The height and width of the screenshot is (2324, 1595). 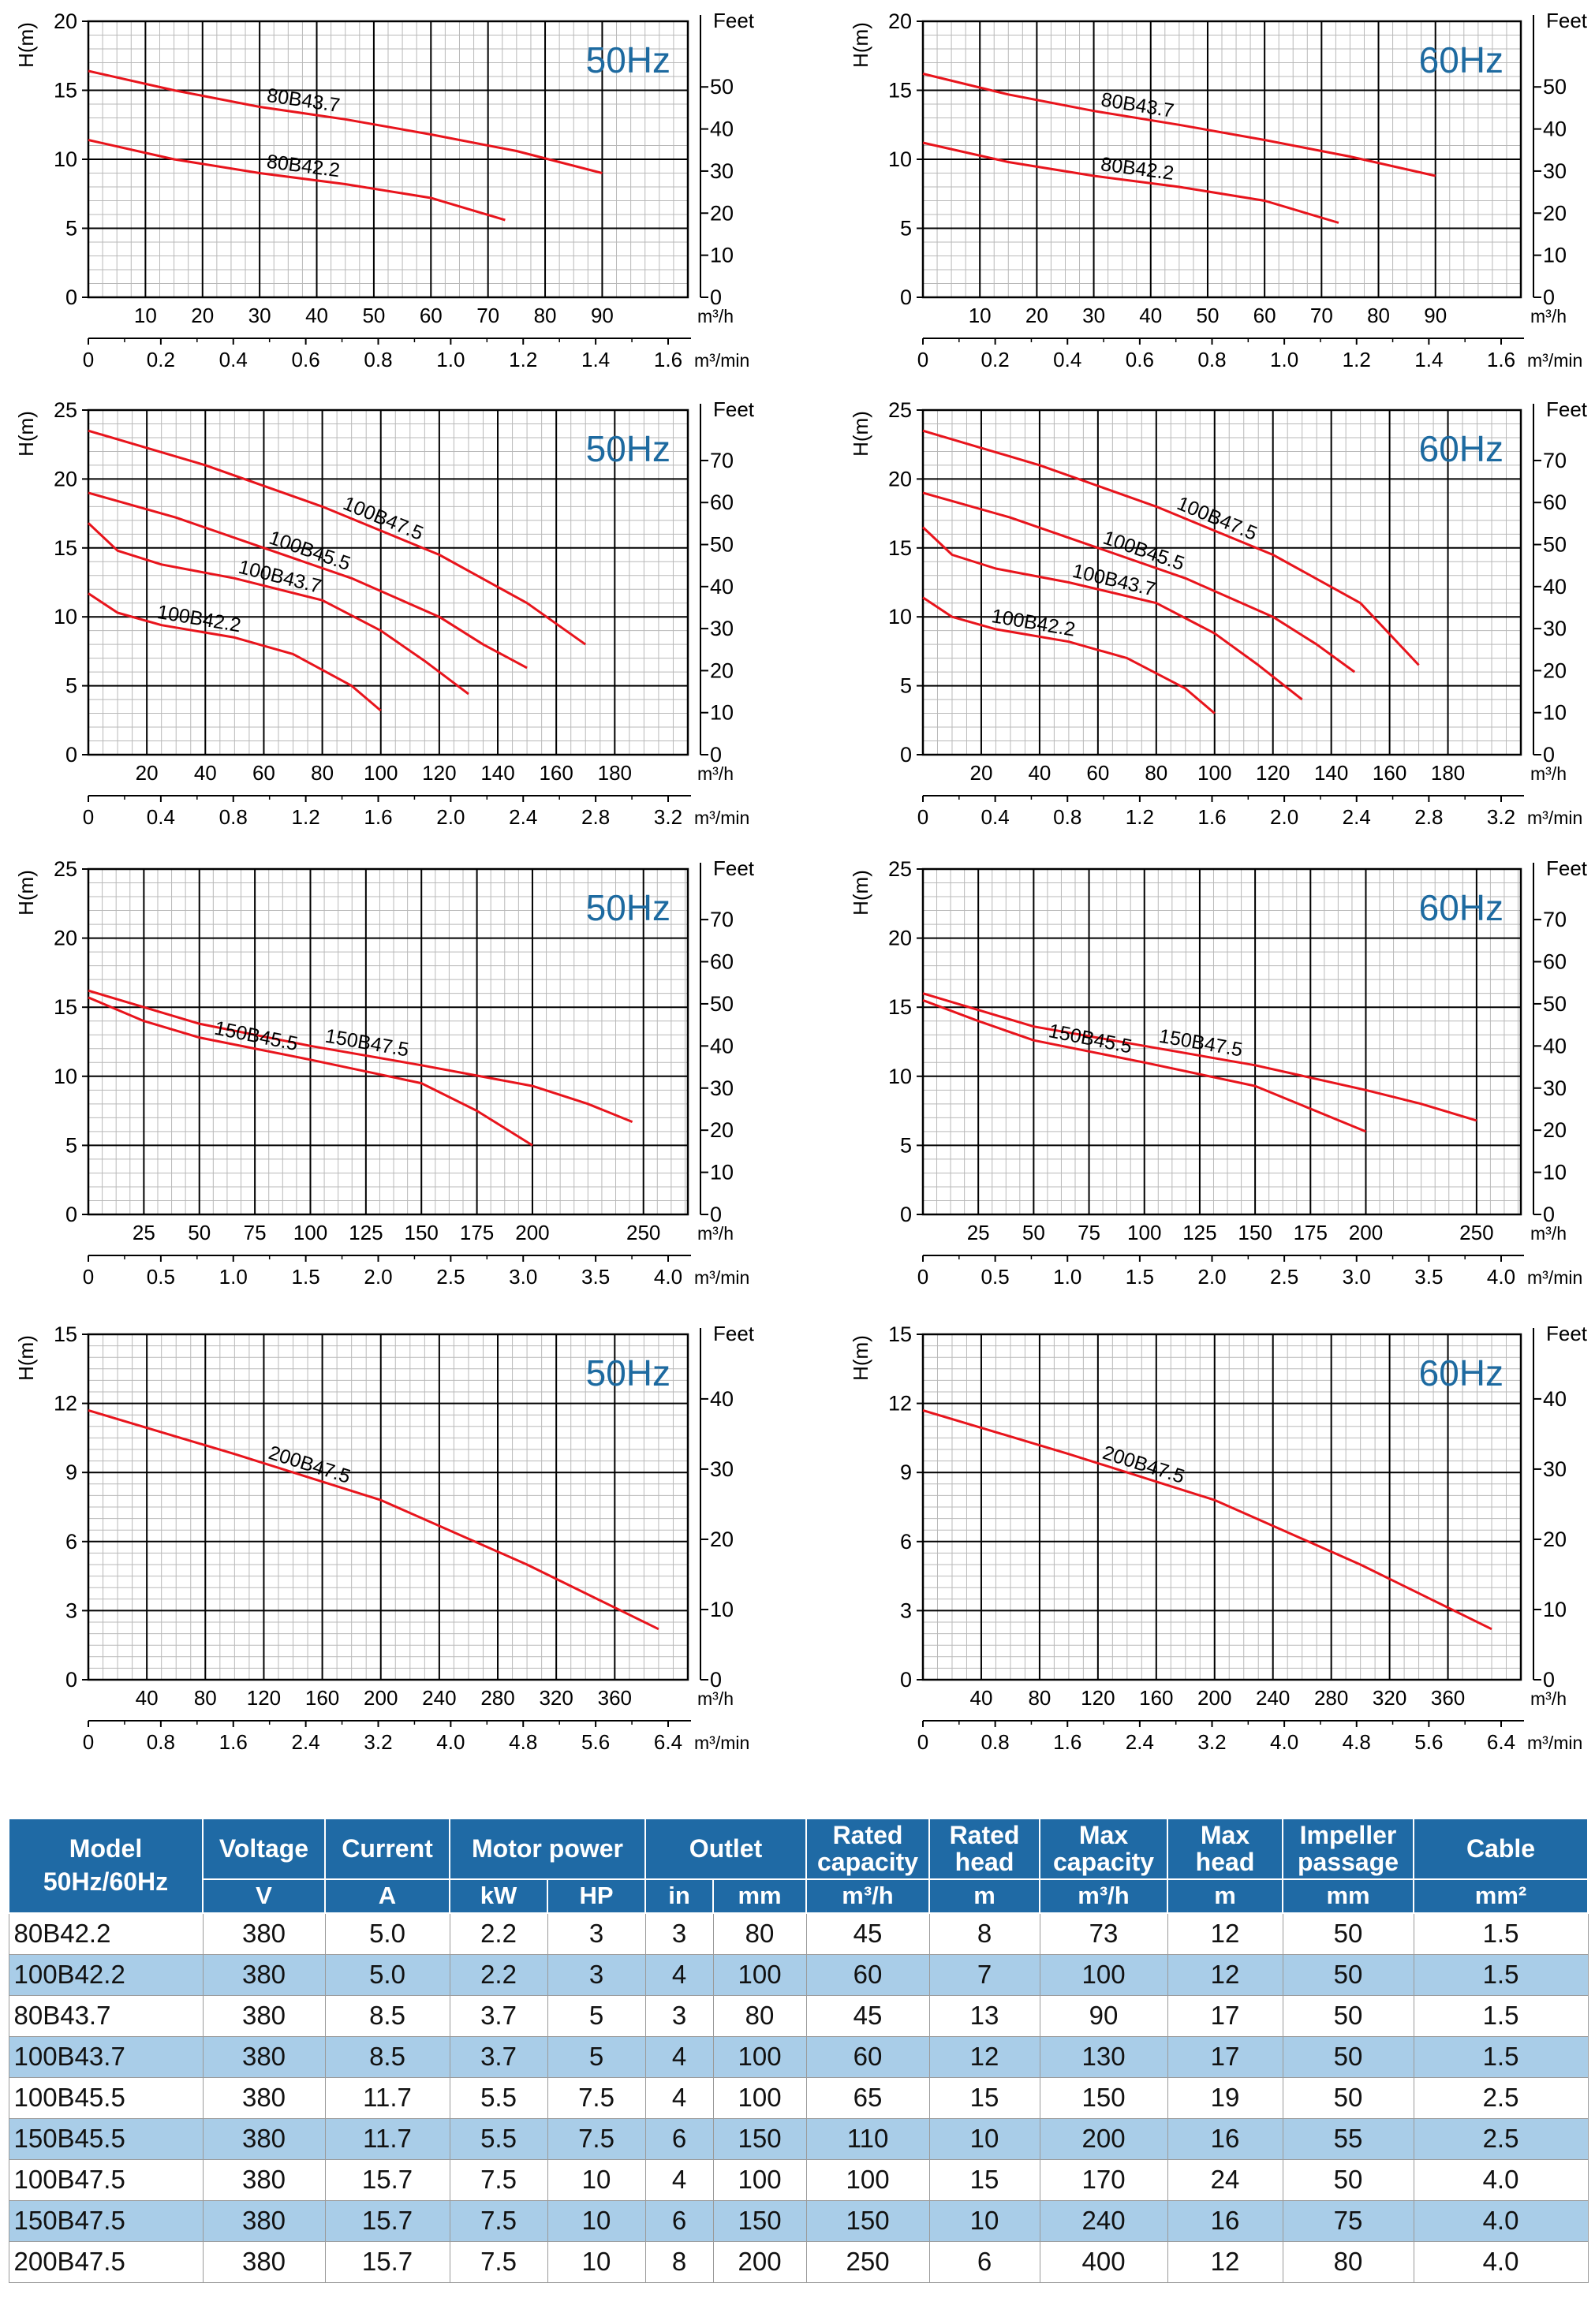 What do you see at coordinates (1207, 315) in the screenshot?
I see `x-tick-label: 50` at bounding box center [1207, 315].